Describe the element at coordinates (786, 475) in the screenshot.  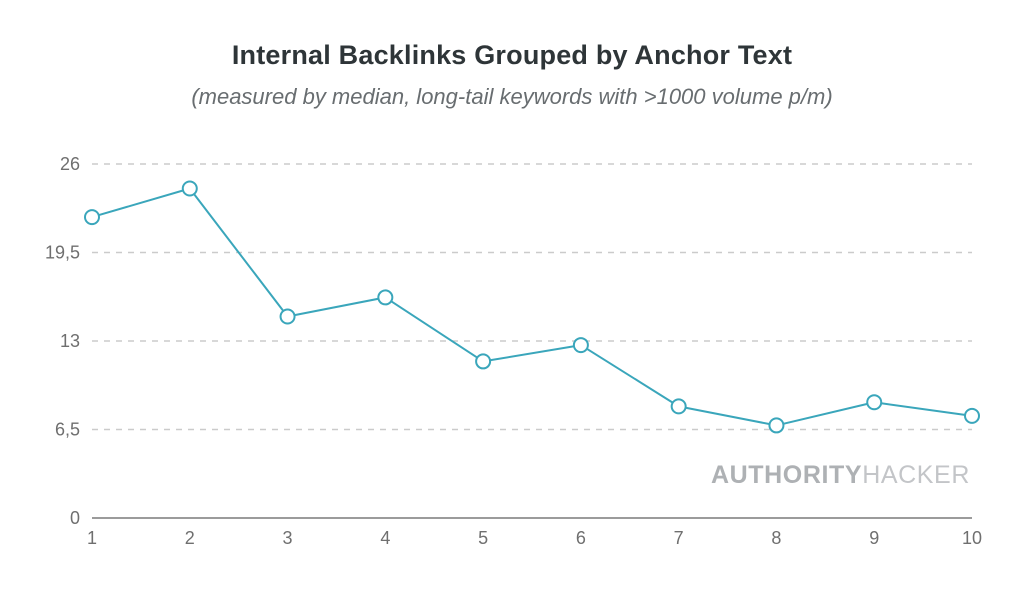
I see `watermark-authority-text: AUTHORITY` at that location.